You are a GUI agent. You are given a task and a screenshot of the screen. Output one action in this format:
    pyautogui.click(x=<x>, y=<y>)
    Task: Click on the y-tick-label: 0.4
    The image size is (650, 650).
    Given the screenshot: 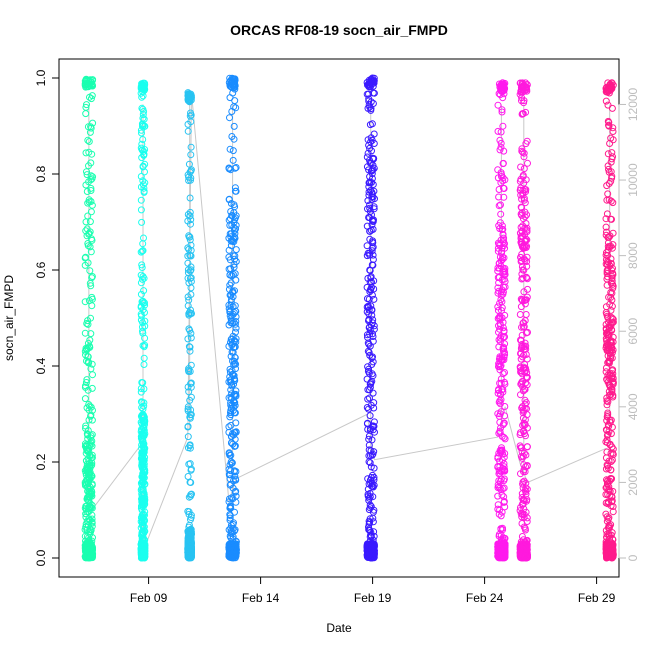 What is the action you would take?
    pyautogui.click(x=41, y=365)
    